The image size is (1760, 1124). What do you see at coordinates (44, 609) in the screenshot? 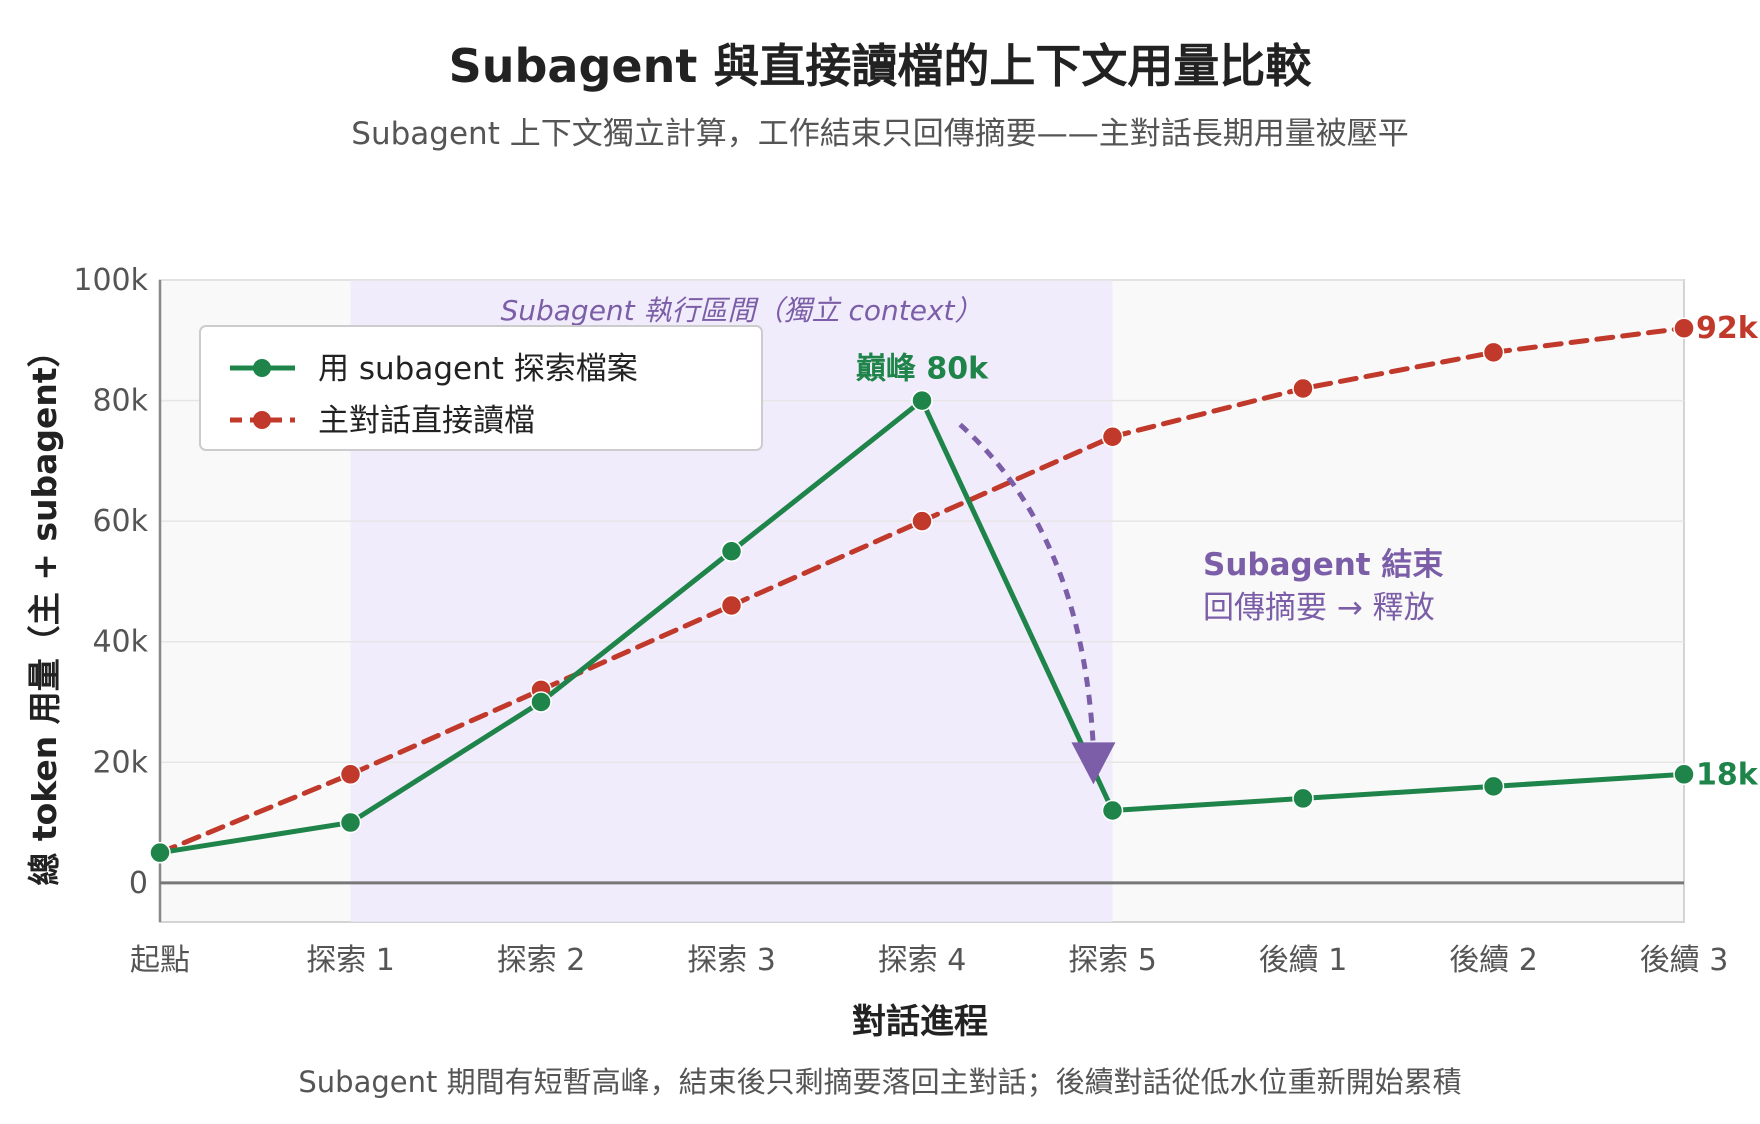
I see `y-axis-label: 總 token 用量（主 + subagent）` at bounding box center [44, 609].